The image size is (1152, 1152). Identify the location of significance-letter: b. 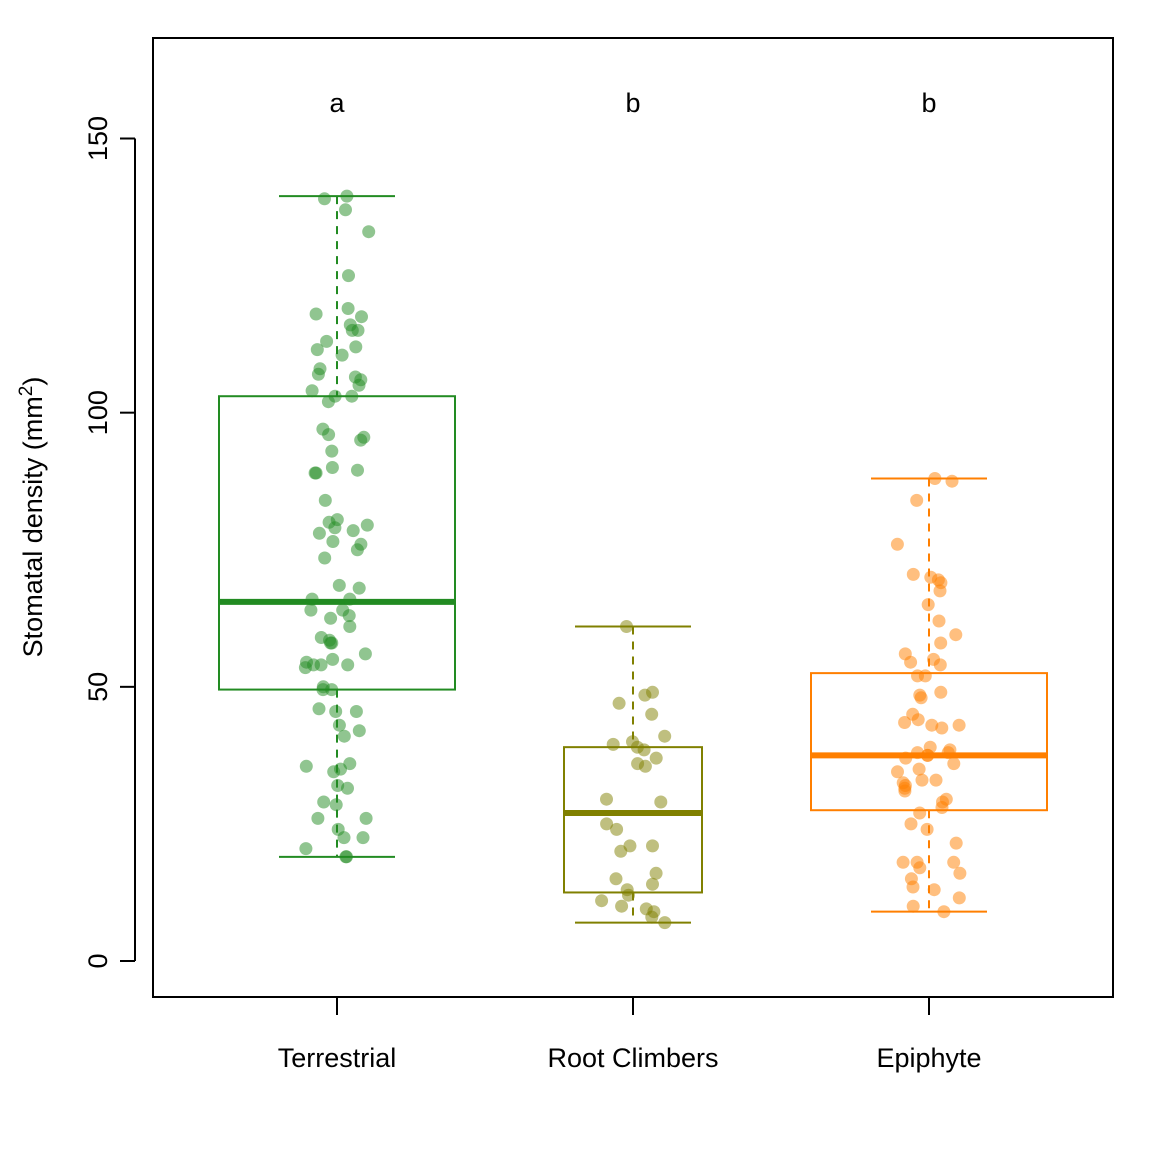
(928, 103).